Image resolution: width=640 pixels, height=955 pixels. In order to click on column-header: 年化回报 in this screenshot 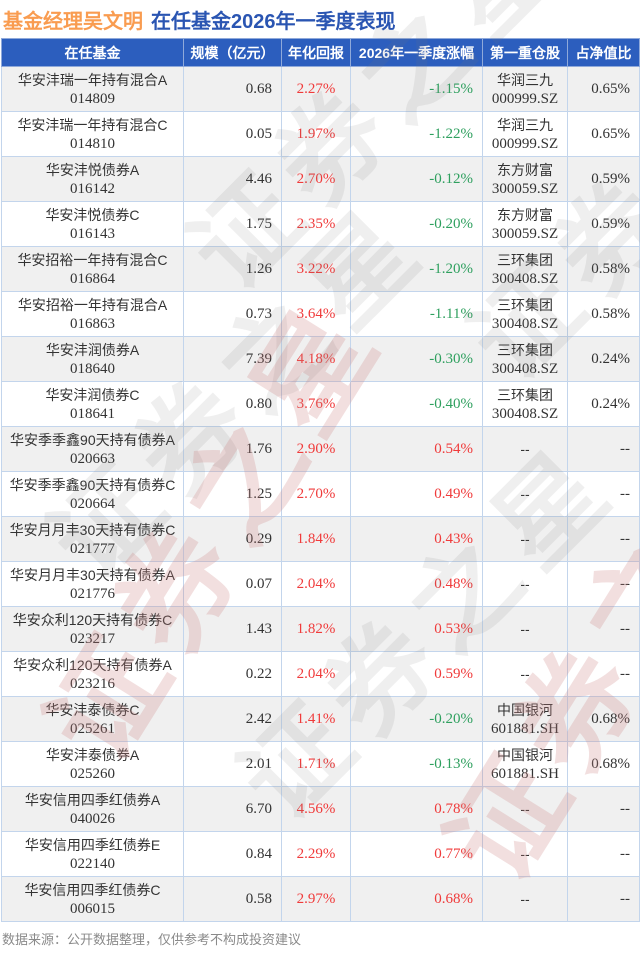, I will do `click(316, 52)`.